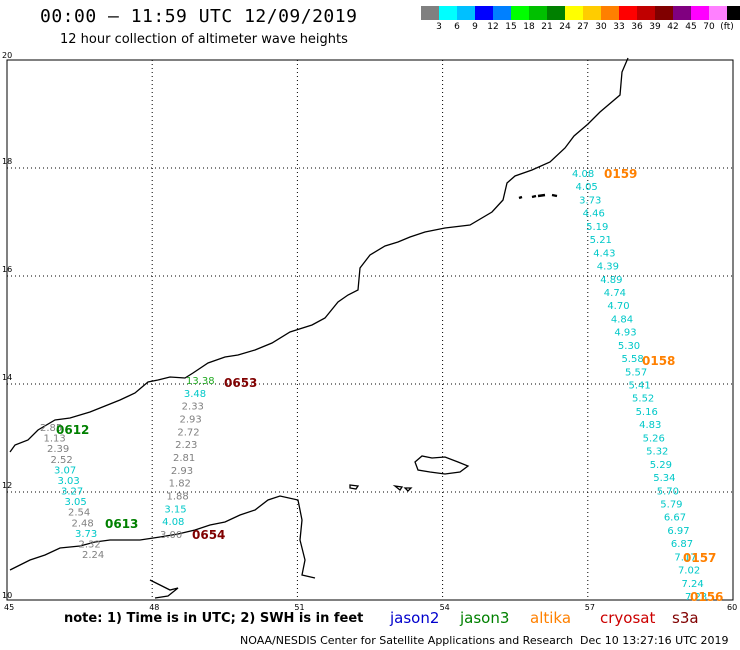 Image resolution: width=740 pixels, height=650 pixels. I want to click on wave-height-value: 4.93, so click(625, 333).